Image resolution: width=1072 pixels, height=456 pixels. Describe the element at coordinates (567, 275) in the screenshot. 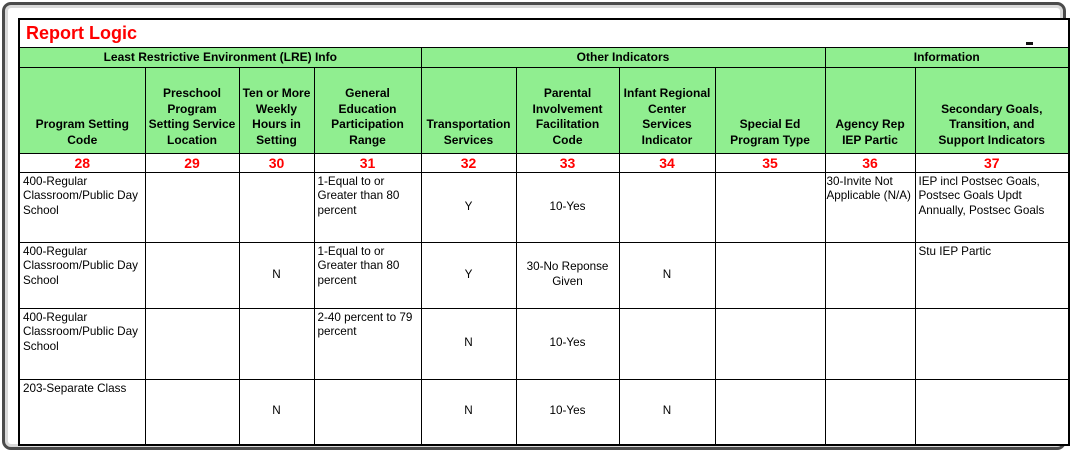

I see `cell-parental-involvement: 30-No Reponse Given` at that location.